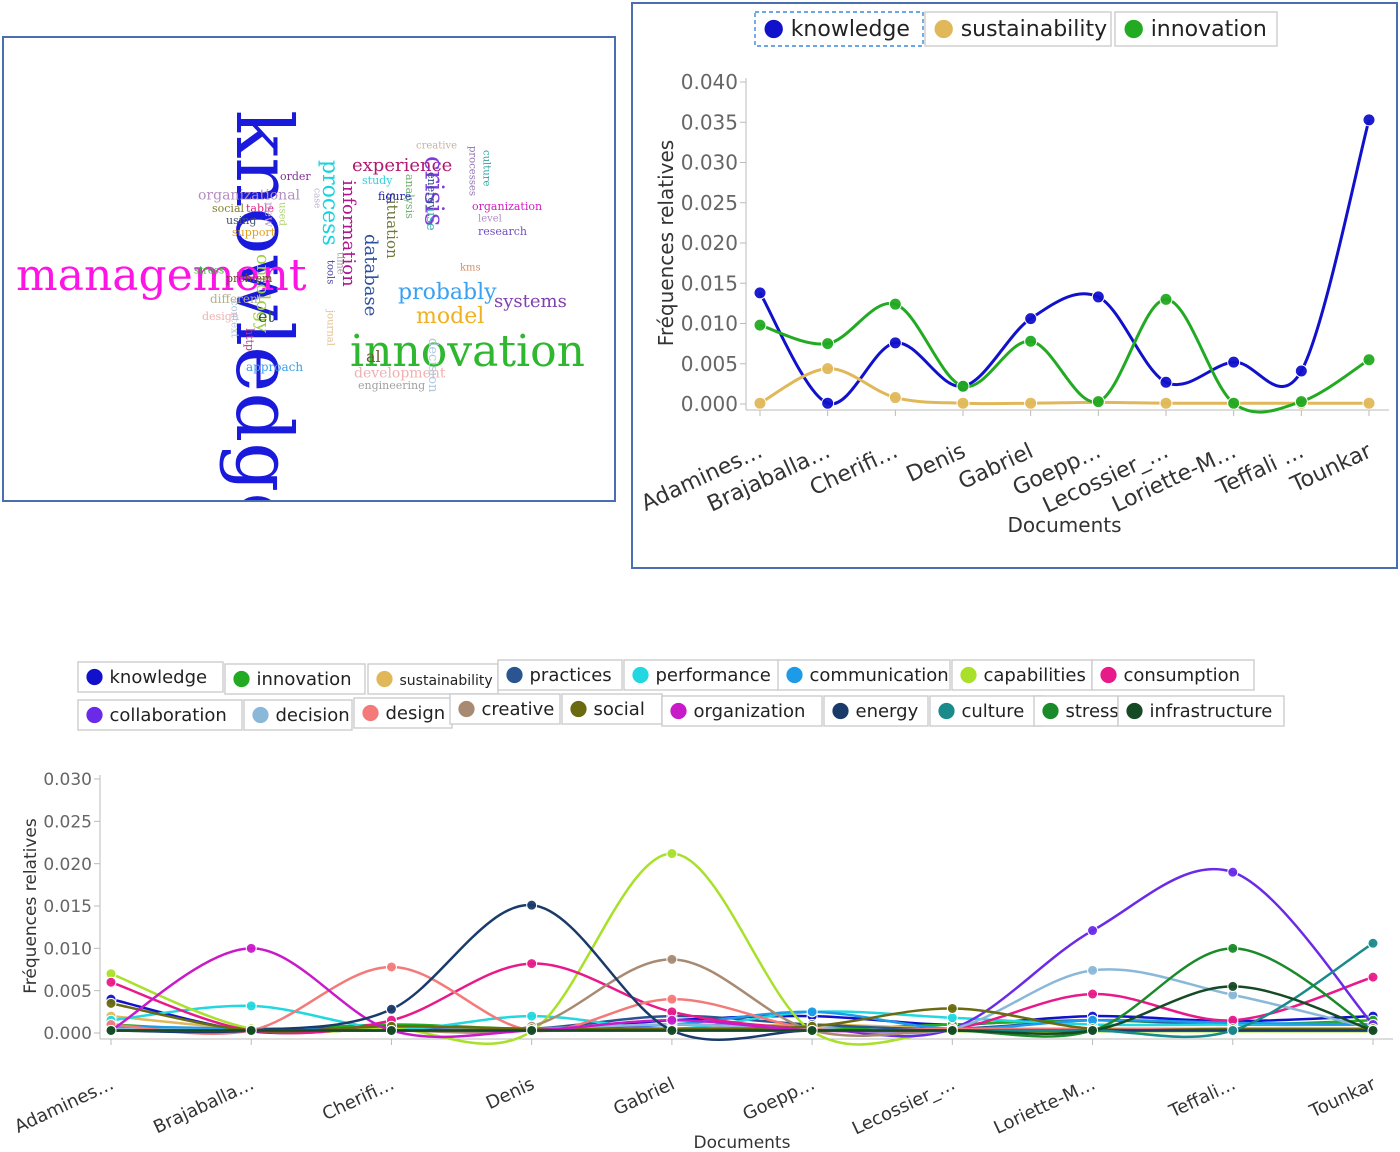  Describe the element at coordinates (266, 316) in the screenshot. I see `word-cloud-word: et` at that location.